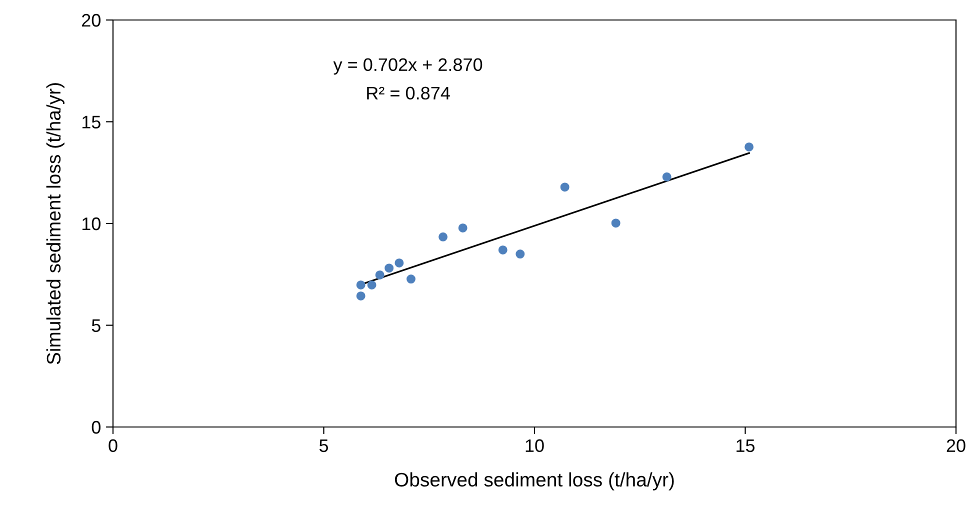  What do you see at coordinates (956, 445) in the screenshot?
I see `x-tick-label: 20` at bounding box center [956, 445].